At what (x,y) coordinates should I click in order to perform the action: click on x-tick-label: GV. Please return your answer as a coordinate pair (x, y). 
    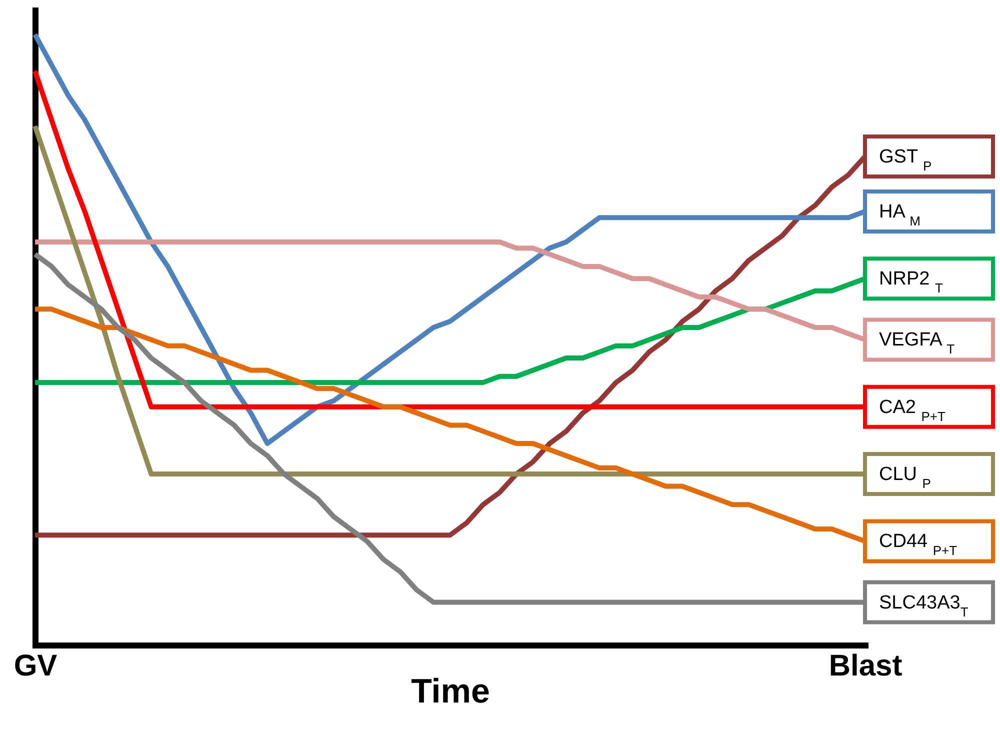
    Looking at the image, I should click on (36, 666).